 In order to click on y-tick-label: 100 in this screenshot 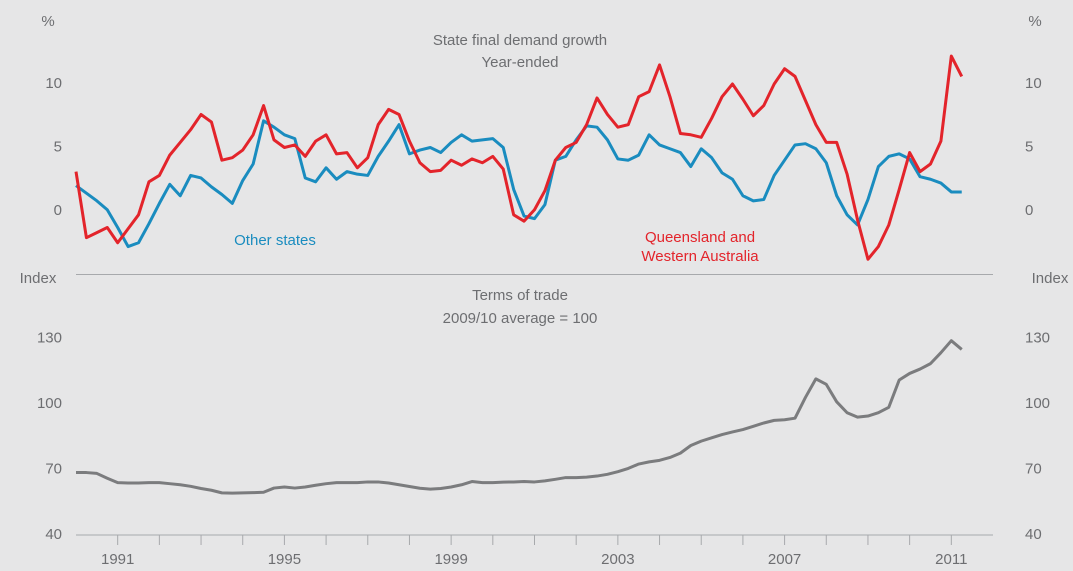, I will do `click(49, 403)`.